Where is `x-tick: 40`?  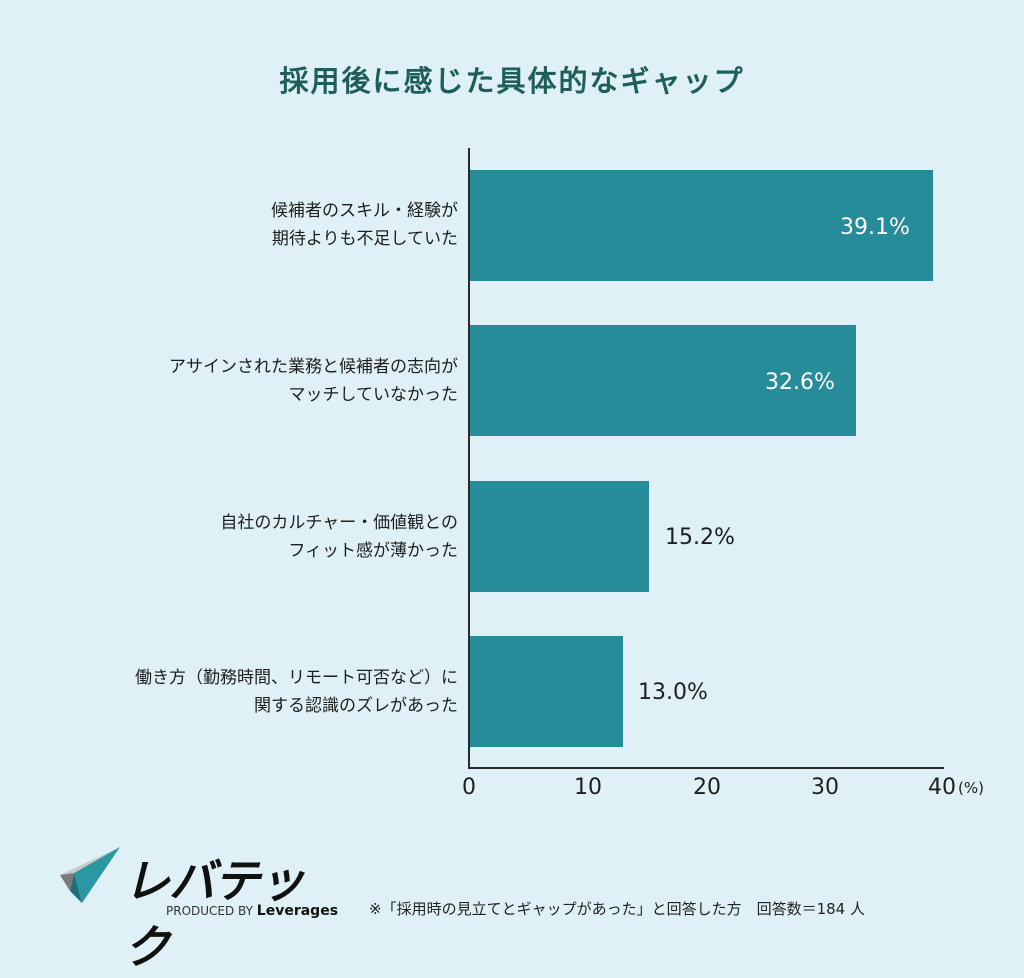
x-tick: 40 is located at coordinates (942, 787).